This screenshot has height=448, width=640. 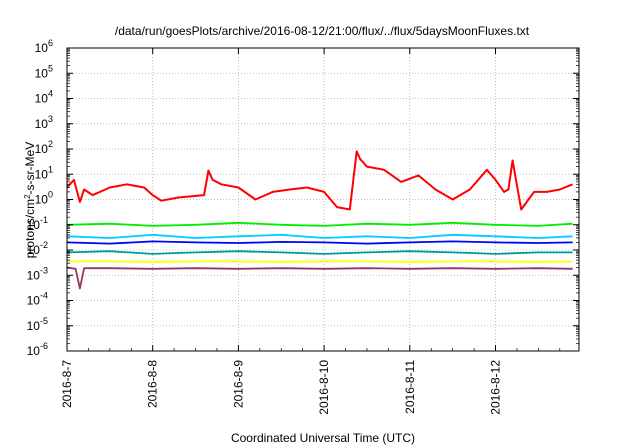 I want to click on y-tick-label-exp: 5, so click(x=50, y=68).